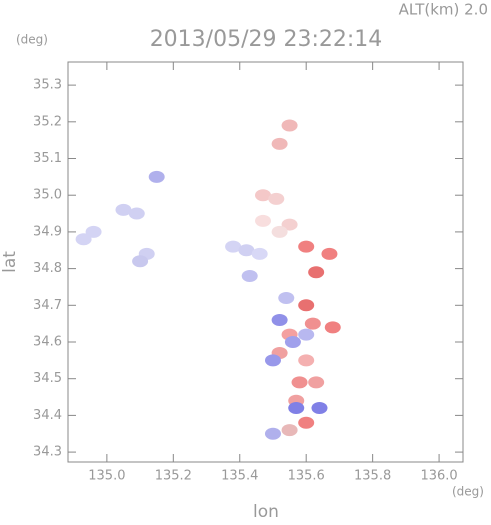 This screenshot has height=525, width=491. What do you see at coordinates (47, 305) in the screenshot?
I see `y-tick-label: 34.7` at bounding box center [47, 305].